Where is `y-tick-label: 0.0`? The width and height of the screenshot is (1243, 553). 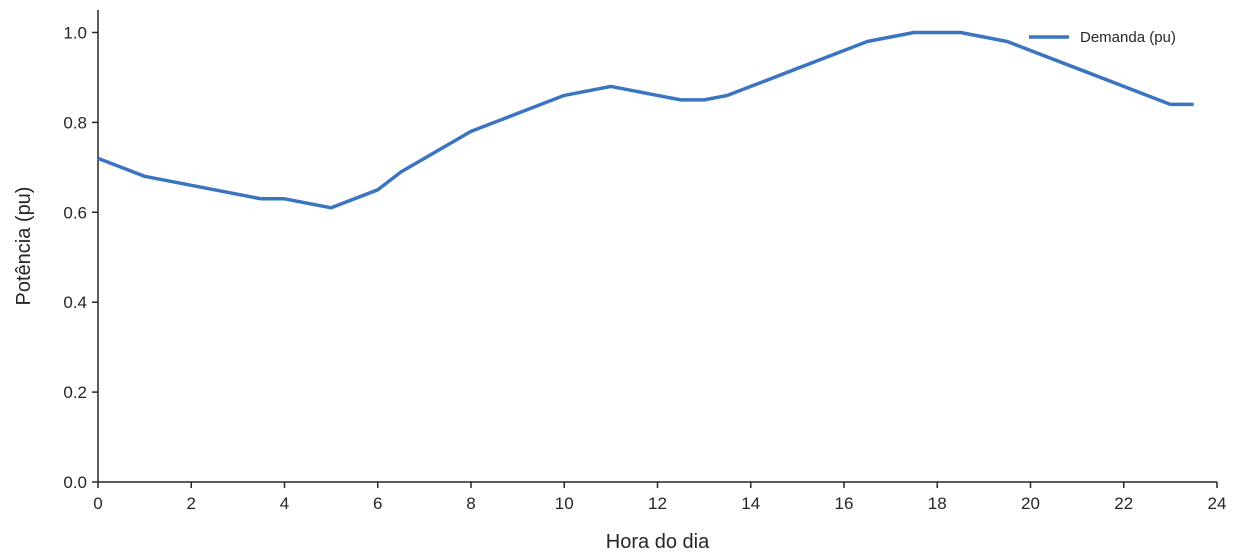
y-tick-label: 0.0 is located at coordinates (75, 482).